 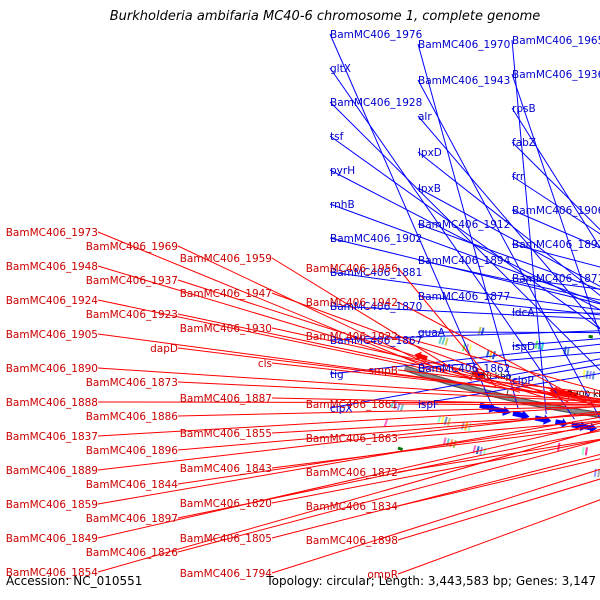 What do you see at coordinates (52, 573) in the screenshot?
I see `gene-label: BamMC406_1854` at bounding box center [52, 573].